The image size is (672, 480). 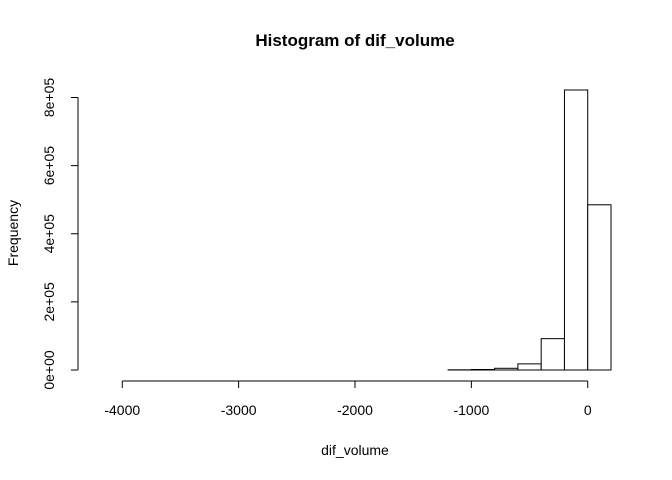 I want to click on y-axis-label: Frequency, so click(x=13, y=233).